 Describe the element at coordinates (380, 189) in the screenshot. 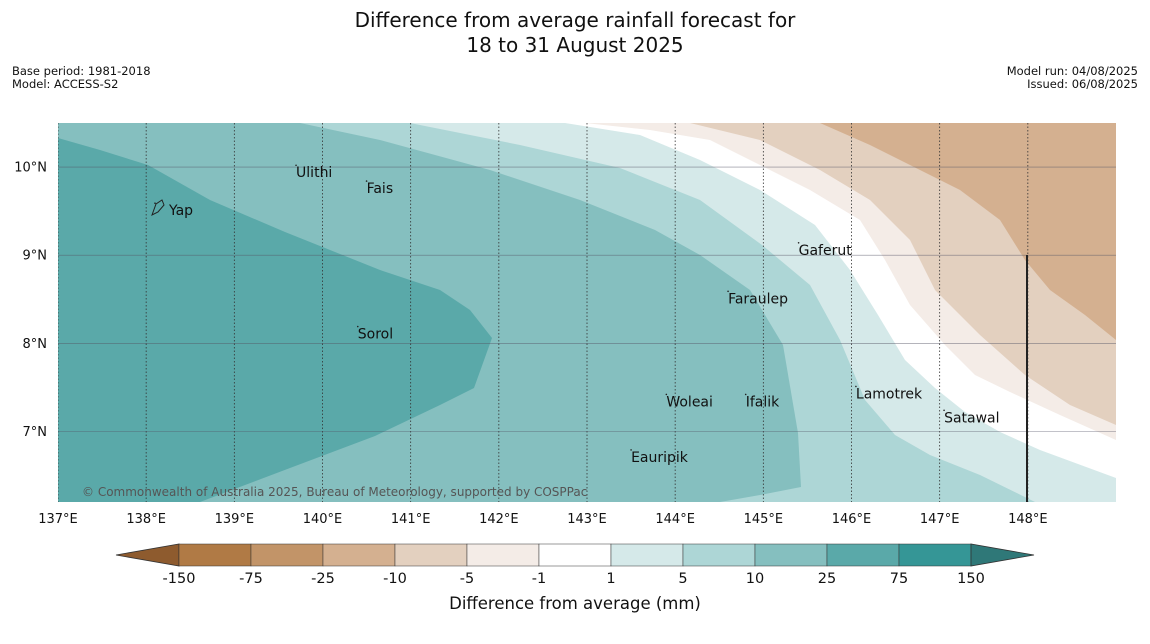

I see `place-label-fais: Fais` at that location.